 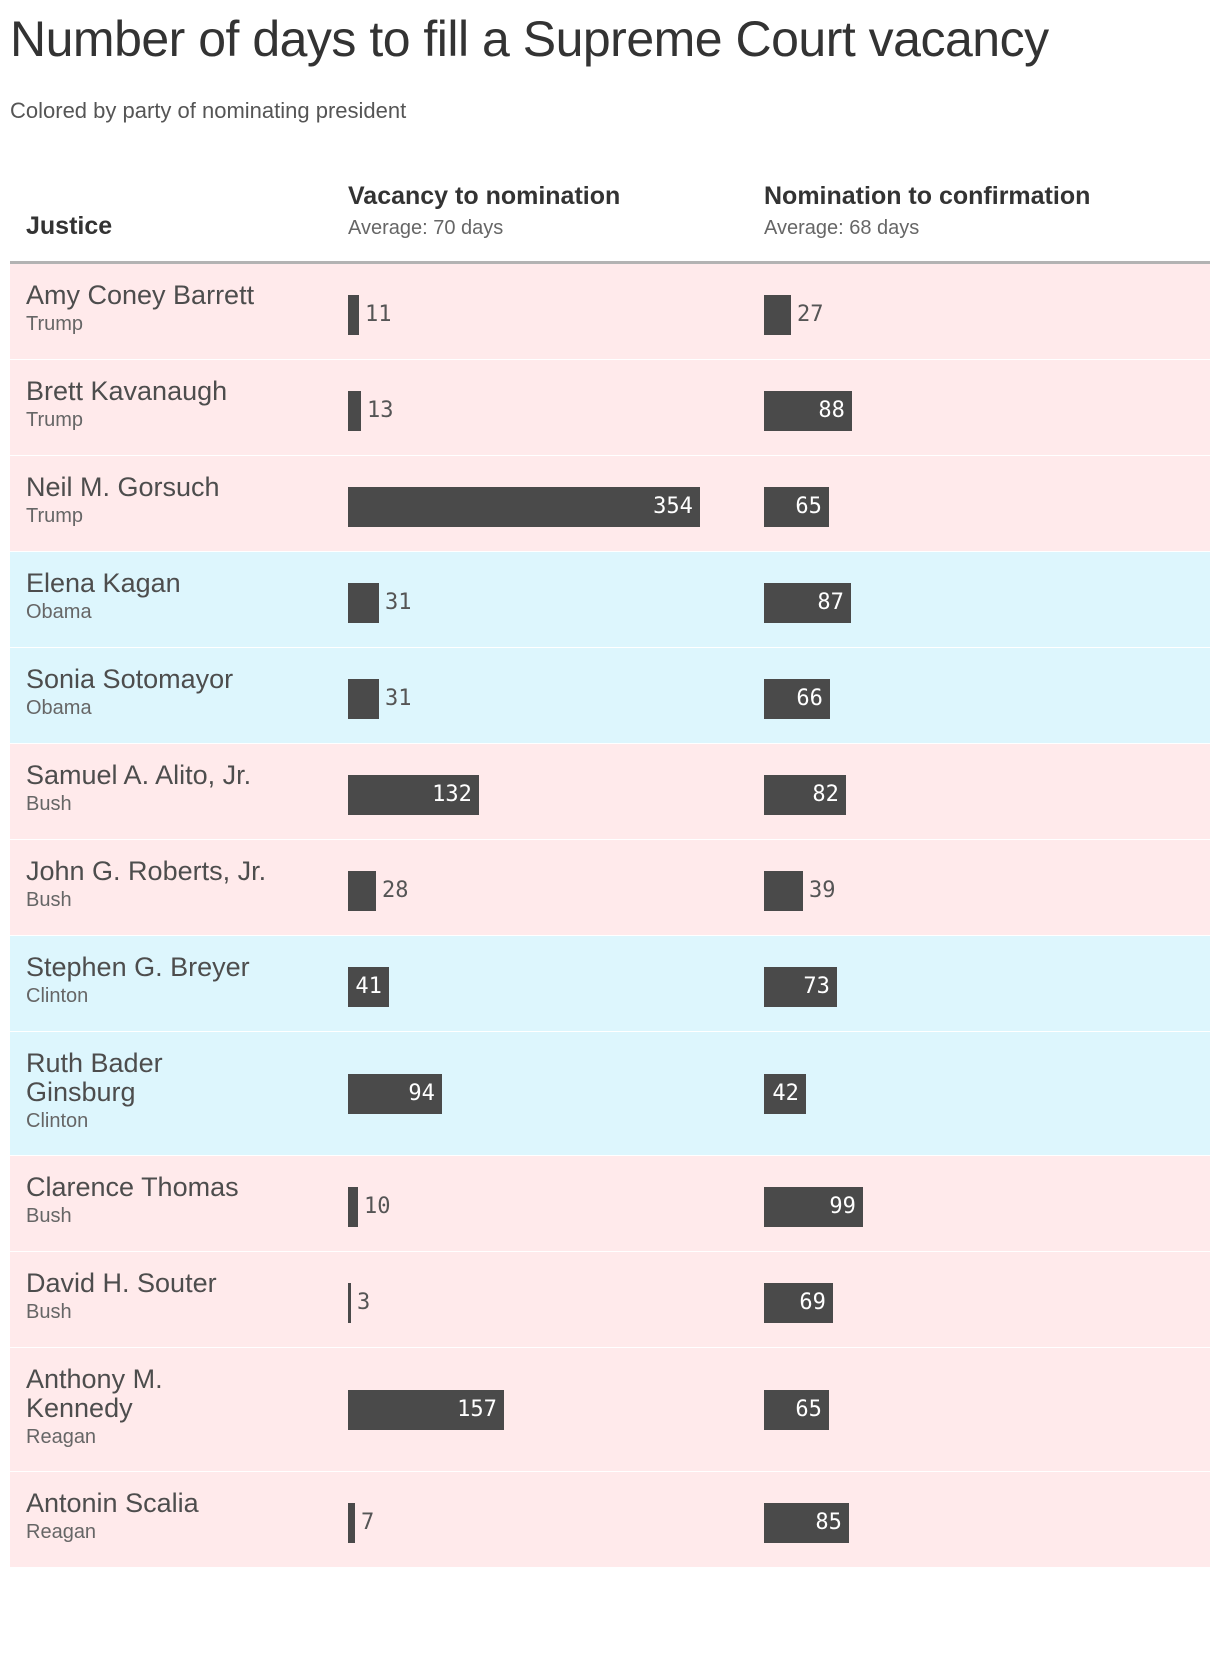 I want to click on value-label-confirmation: 88, so click(x=831, y=410).